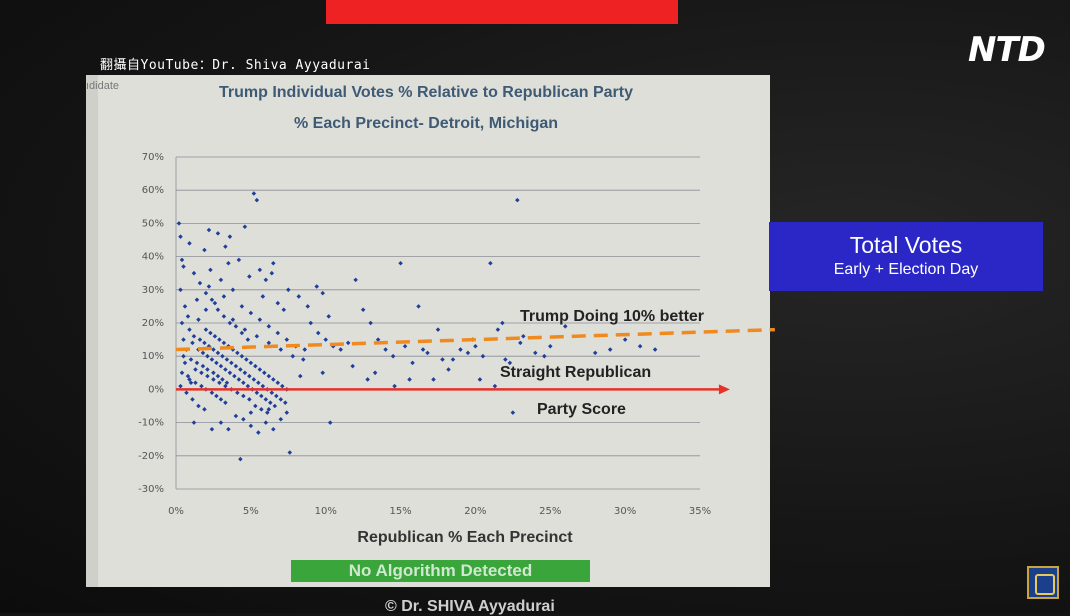  What do you see at coordinates (153, 257) in the screenshot?
I see `y-tick-label: 40%` at bounding box center [153, 257].